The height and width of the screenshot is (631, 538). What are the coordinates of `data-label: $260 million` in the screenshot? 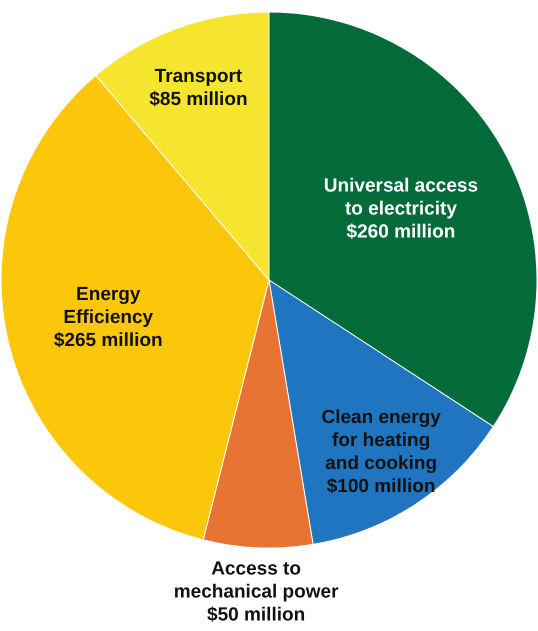 It's located at (401, 232).